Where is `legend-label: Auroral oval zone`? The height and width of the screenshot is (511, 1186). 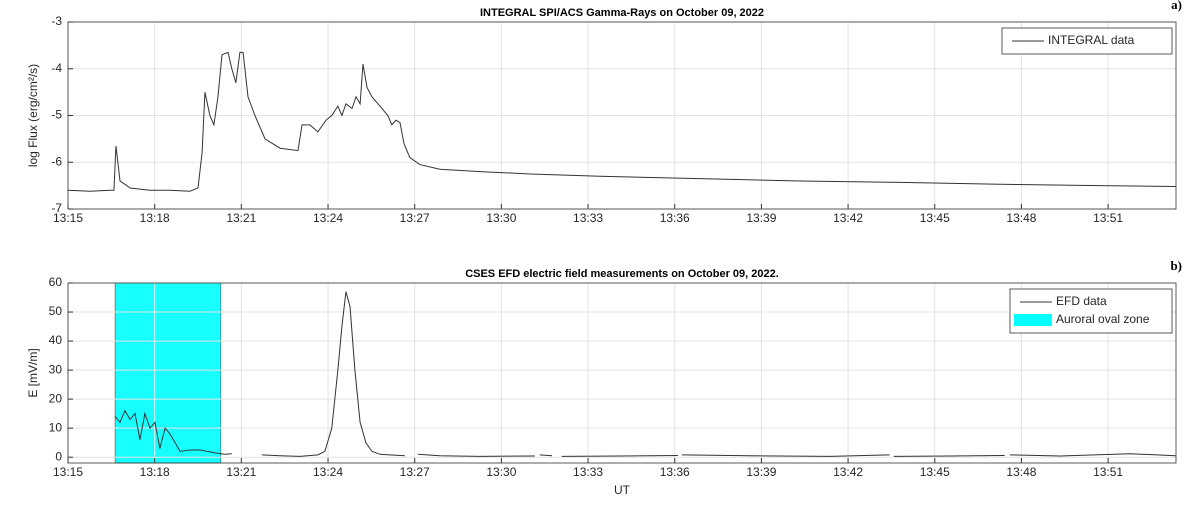
legend-label: Auroral oval zone is located at coordinates (1103, 319).